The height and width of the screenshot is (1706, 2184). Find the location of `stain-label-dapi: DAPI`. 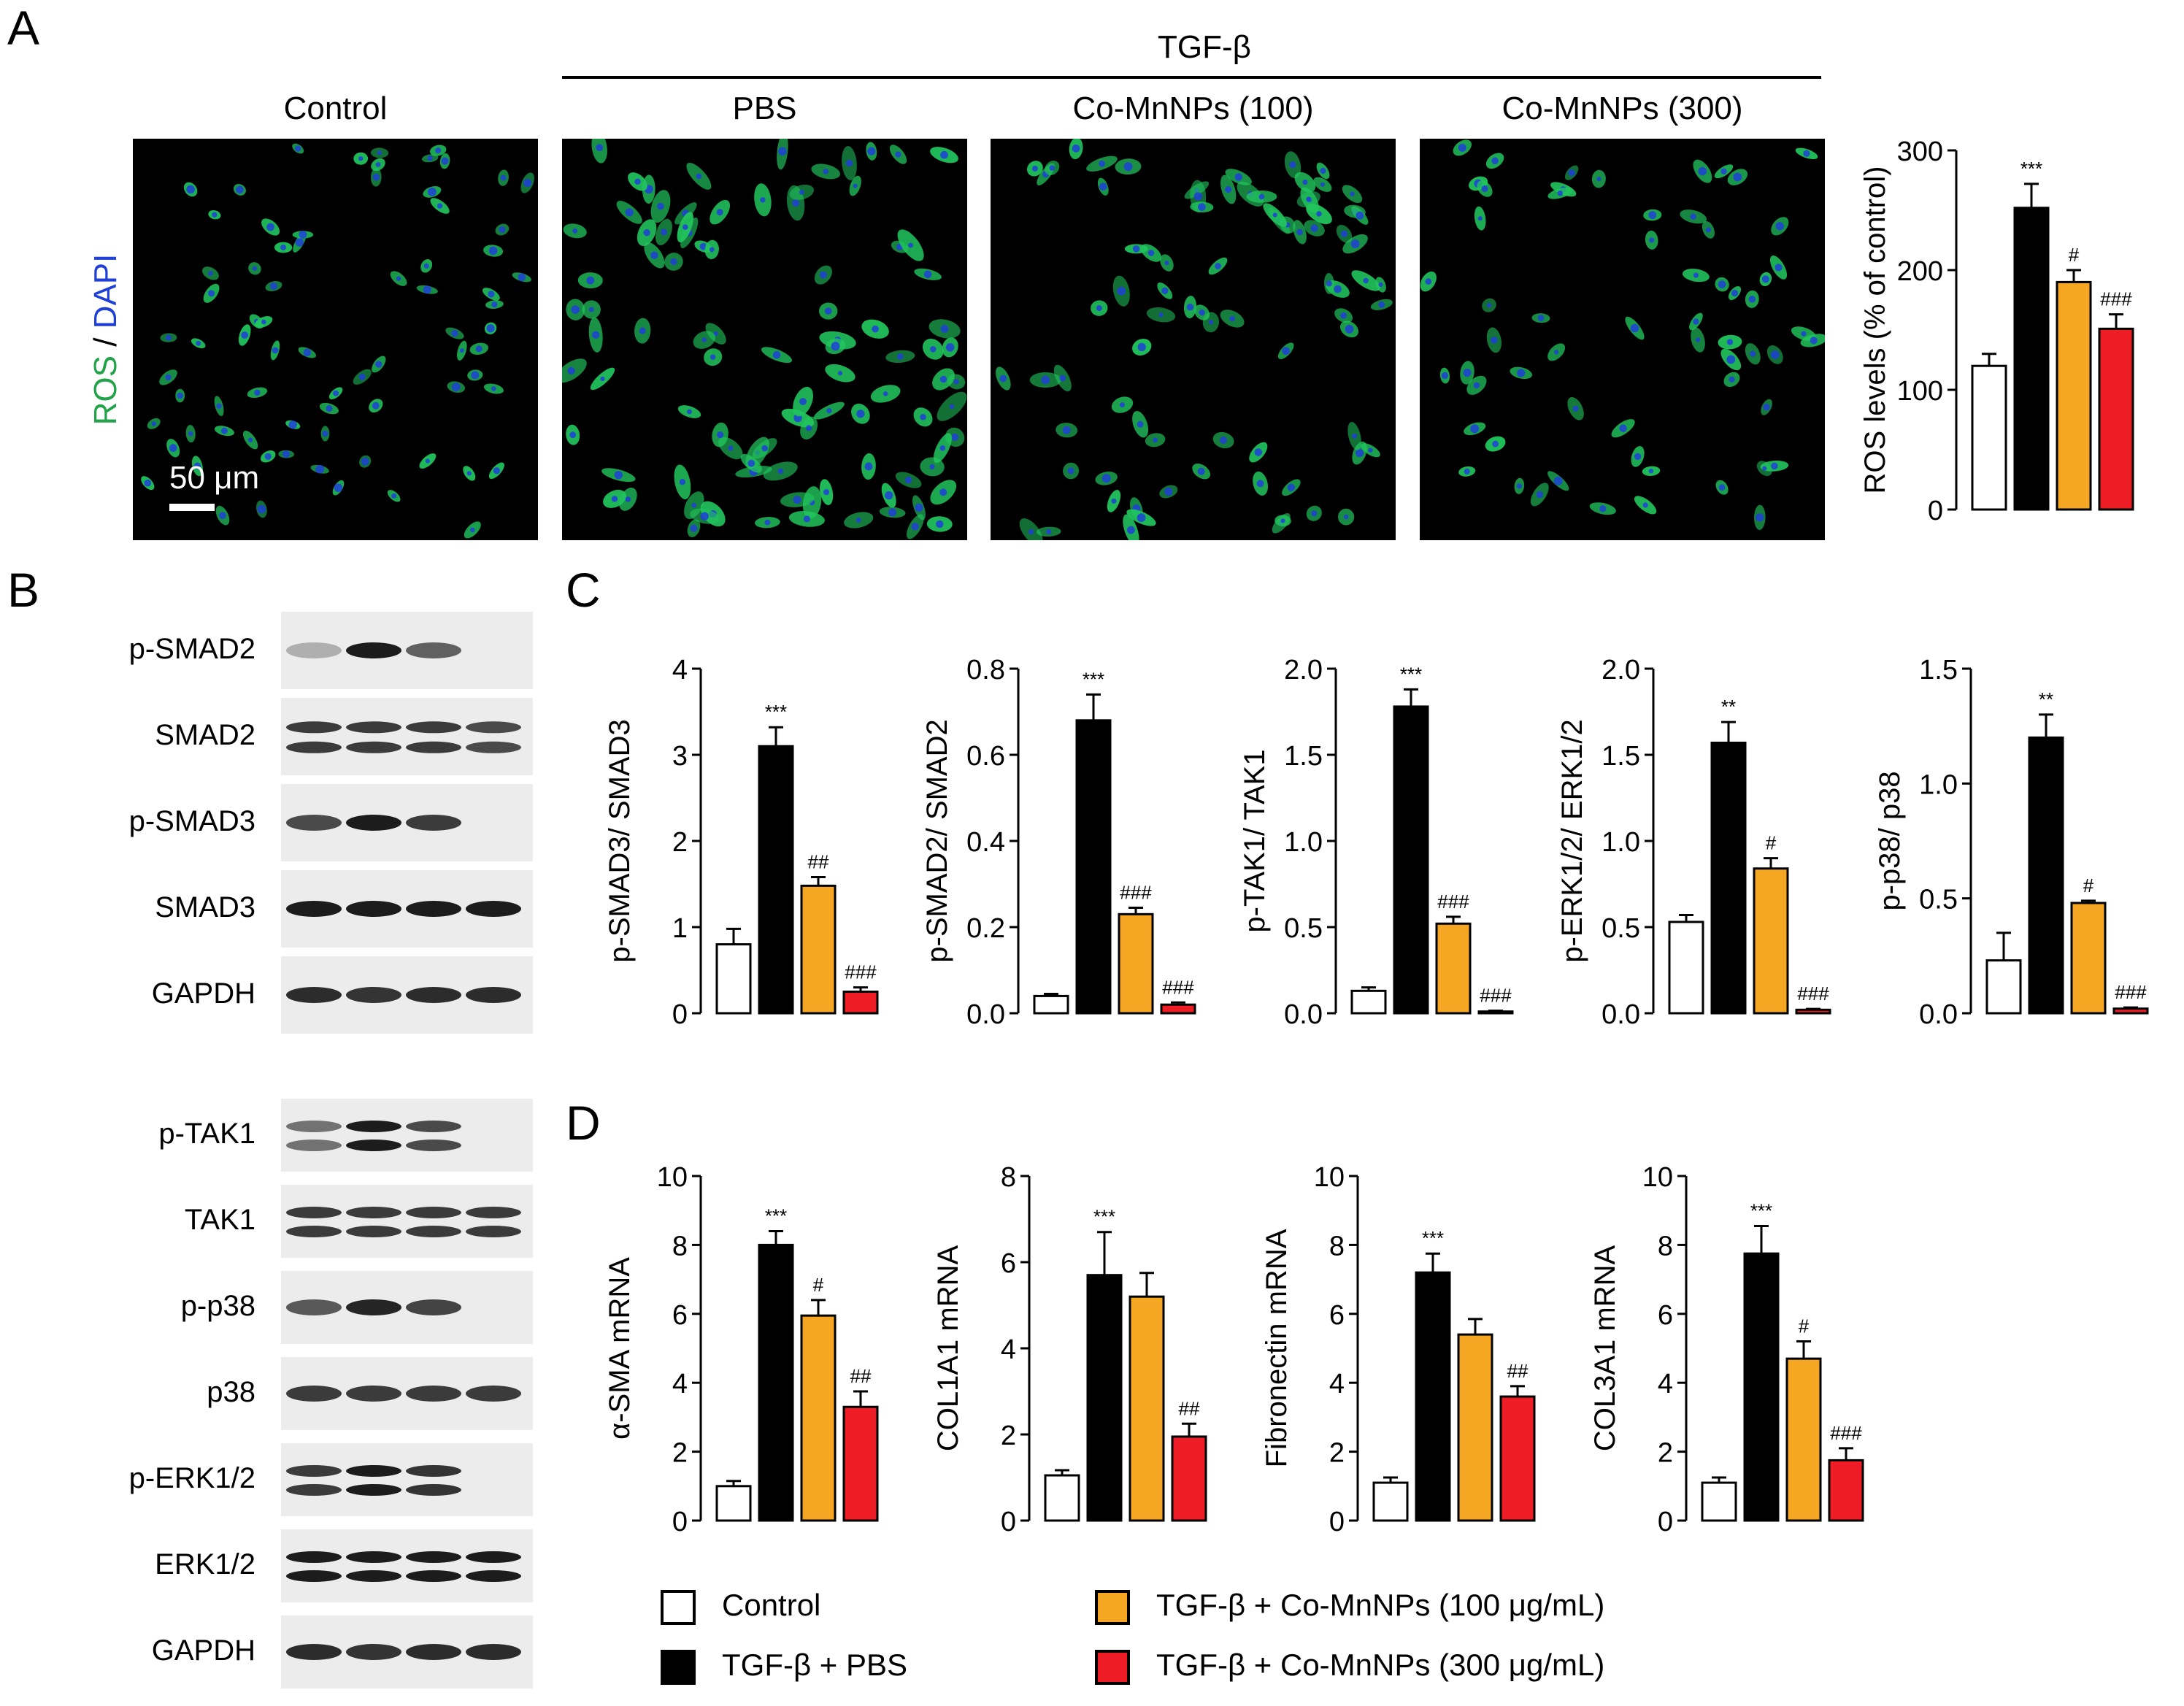

stain-label-dapi: DAPI is located at coordinates (105, 291).